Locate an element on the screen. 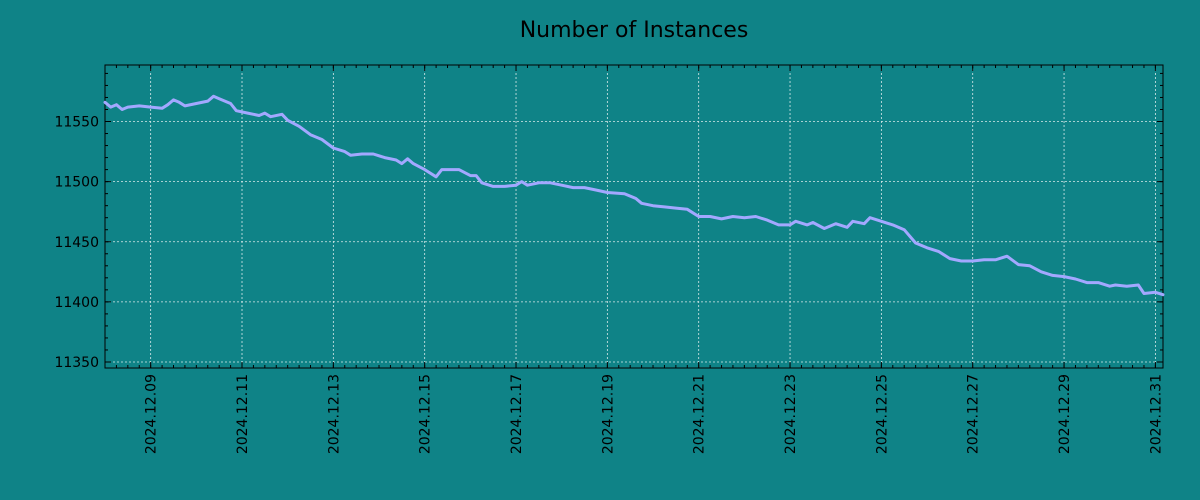 The height and width of the screenshot is (500, 1200). x-tick-label: 2024.12.13 is located at coordinates (334, 414).